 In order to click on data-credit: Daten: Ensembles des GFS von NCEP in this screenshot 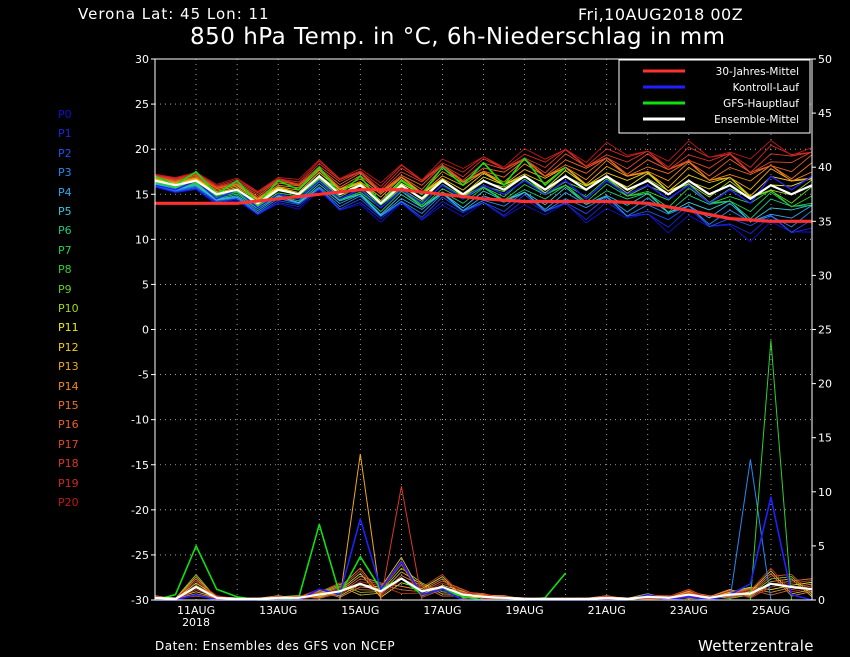, I will do `click(275, 646)`.